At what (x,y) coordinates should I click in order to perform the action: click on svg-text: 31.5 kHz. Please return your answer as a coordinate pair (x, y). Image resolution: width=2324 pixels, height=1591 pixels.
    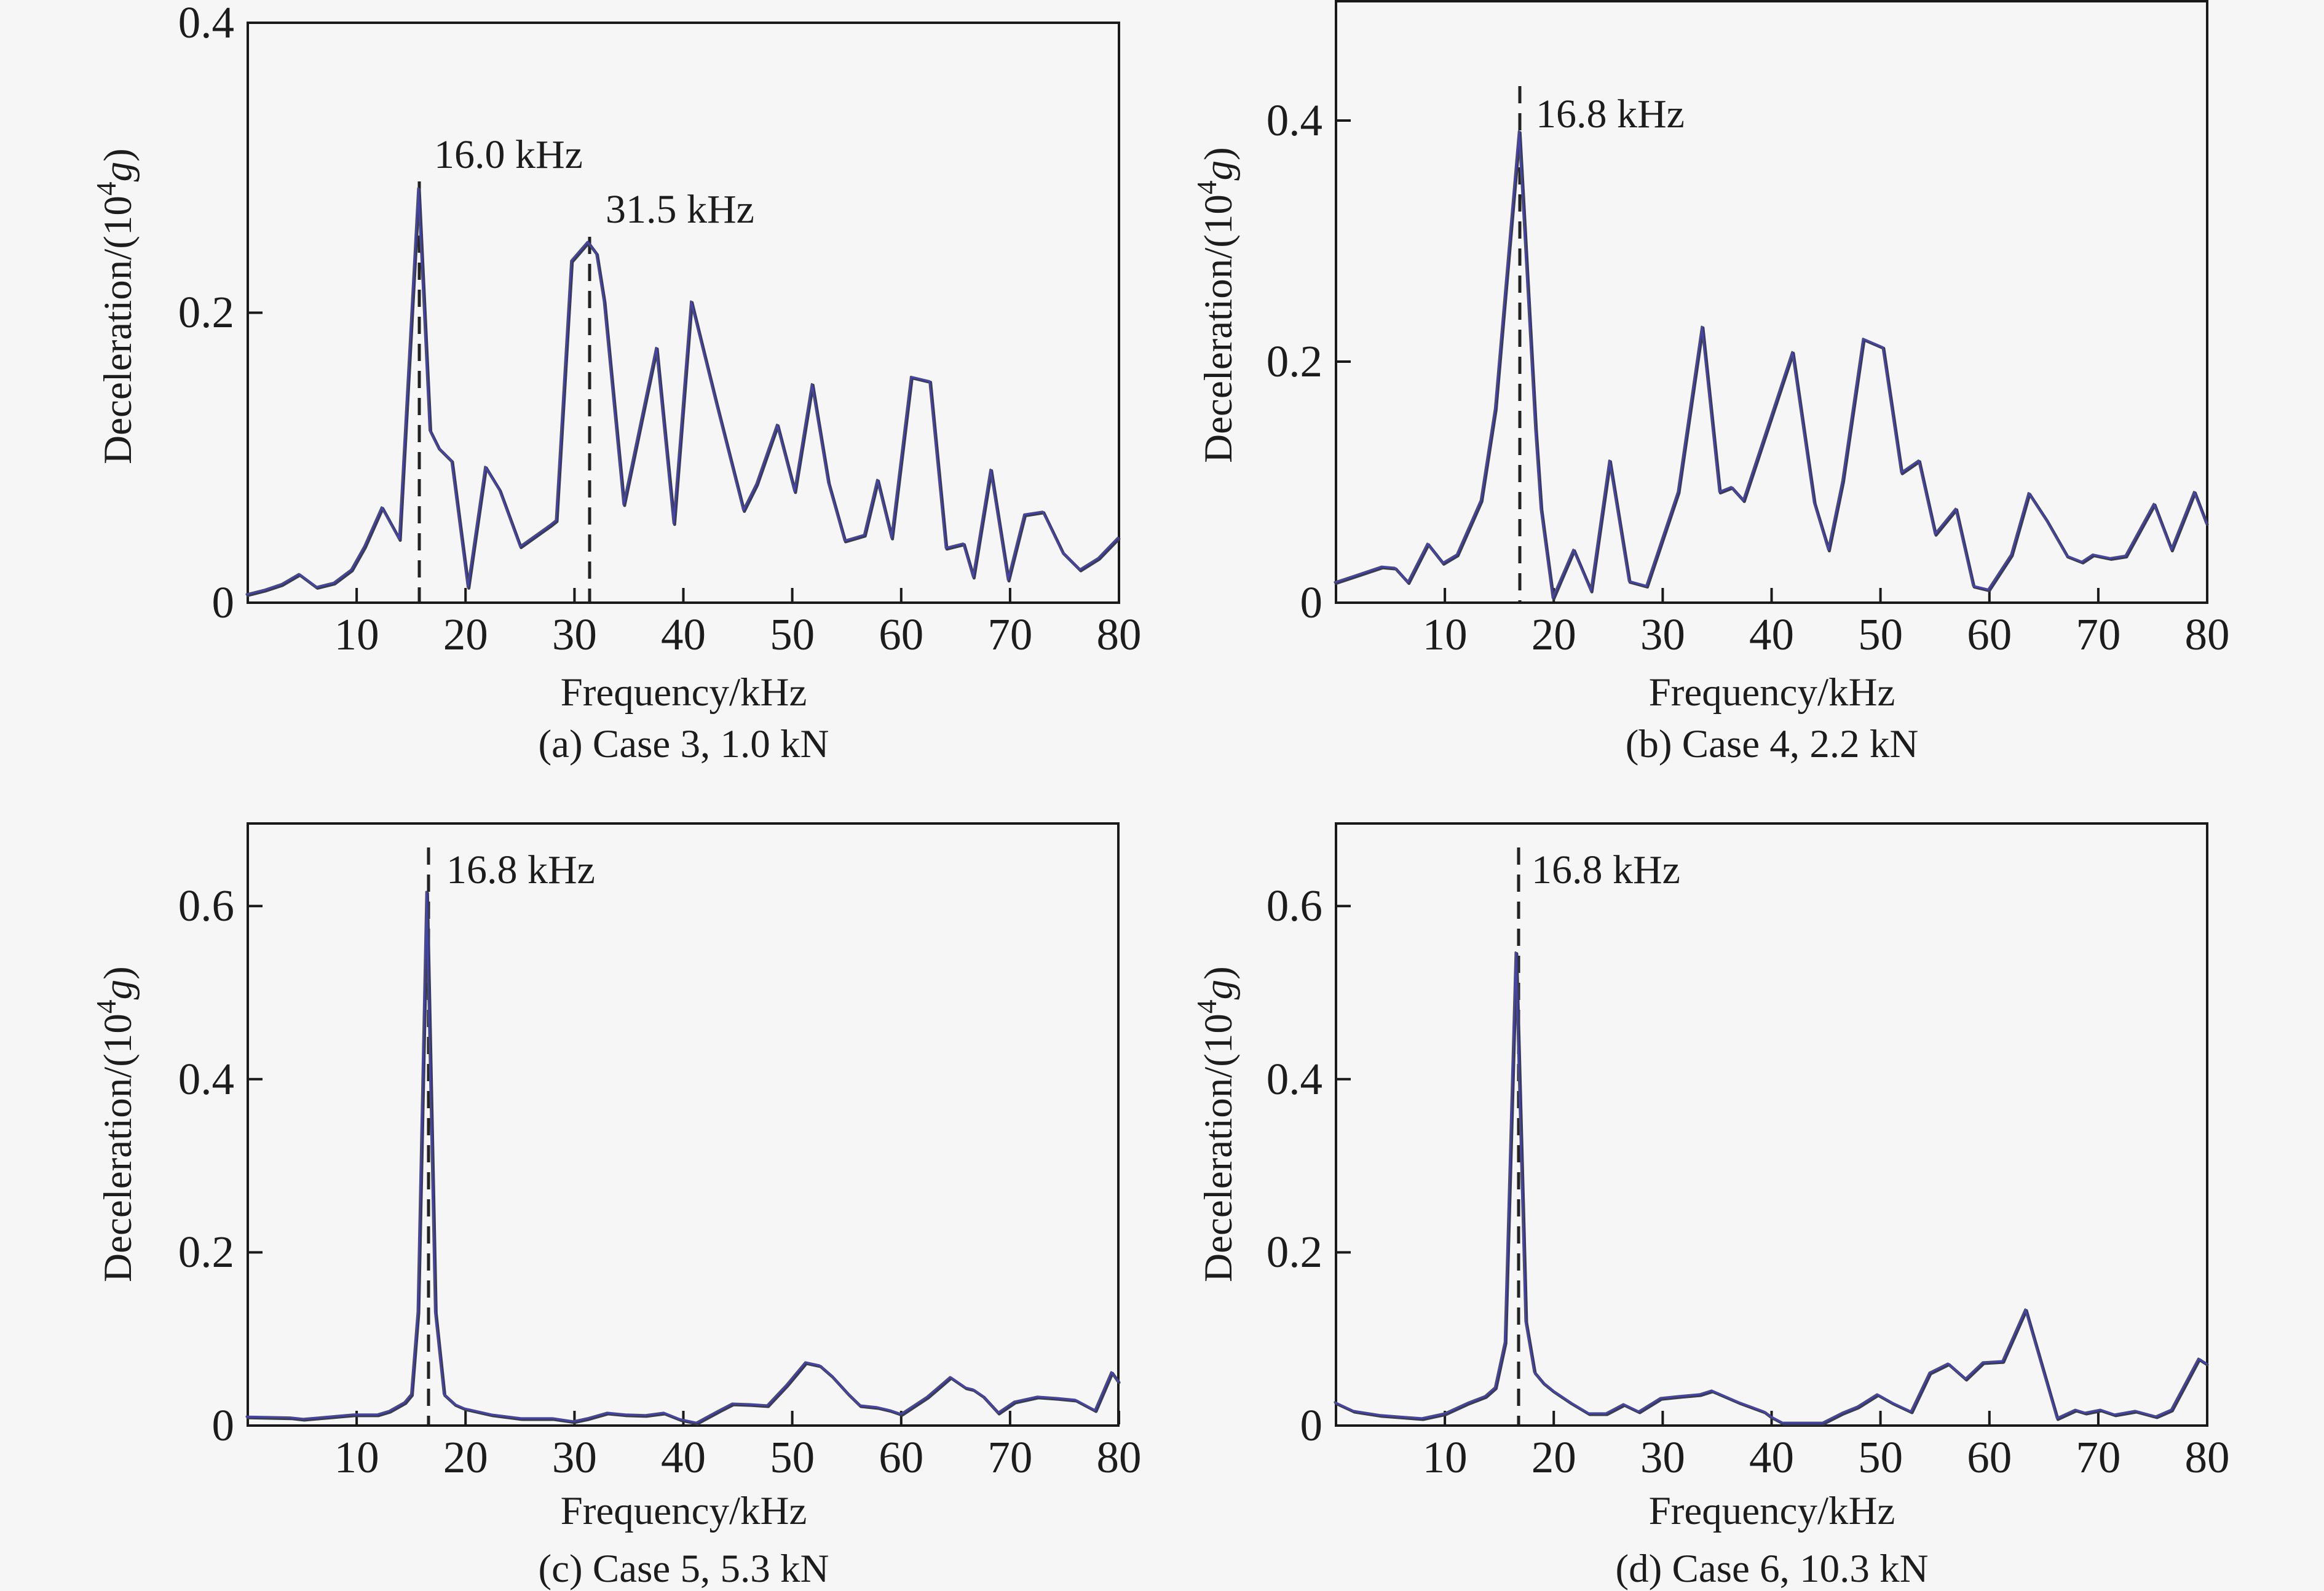
    Looking at the image, I should click on (680, 209).